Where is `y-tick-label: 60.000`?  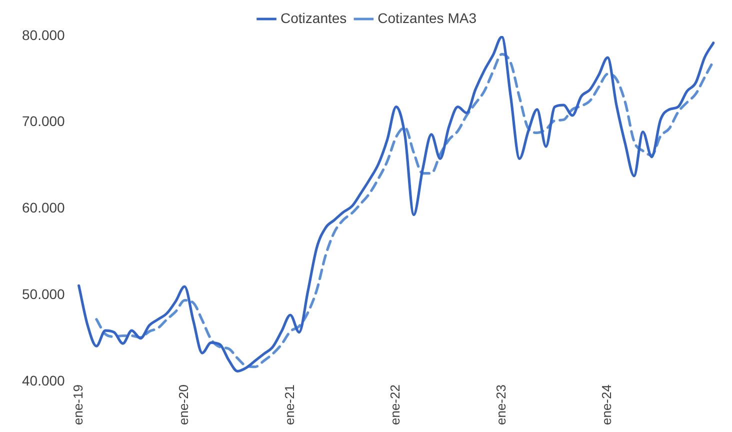 y-tick-label: 60.000 is located at coordinates (44, 208).